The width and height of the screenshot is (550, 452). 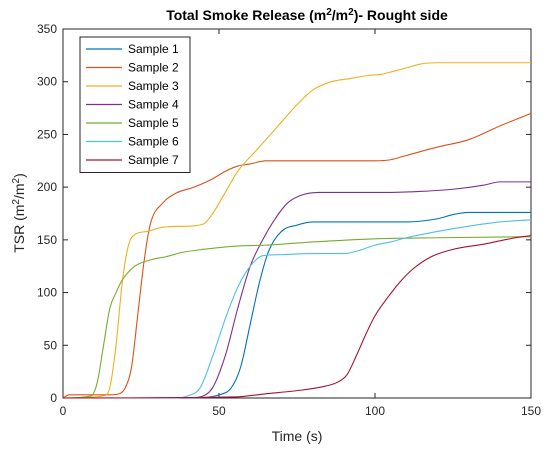 What do you see at coordinates (153, 142) in the screenshot?
I see `legend-label: Sample 6` at bounding box center [153, 142].